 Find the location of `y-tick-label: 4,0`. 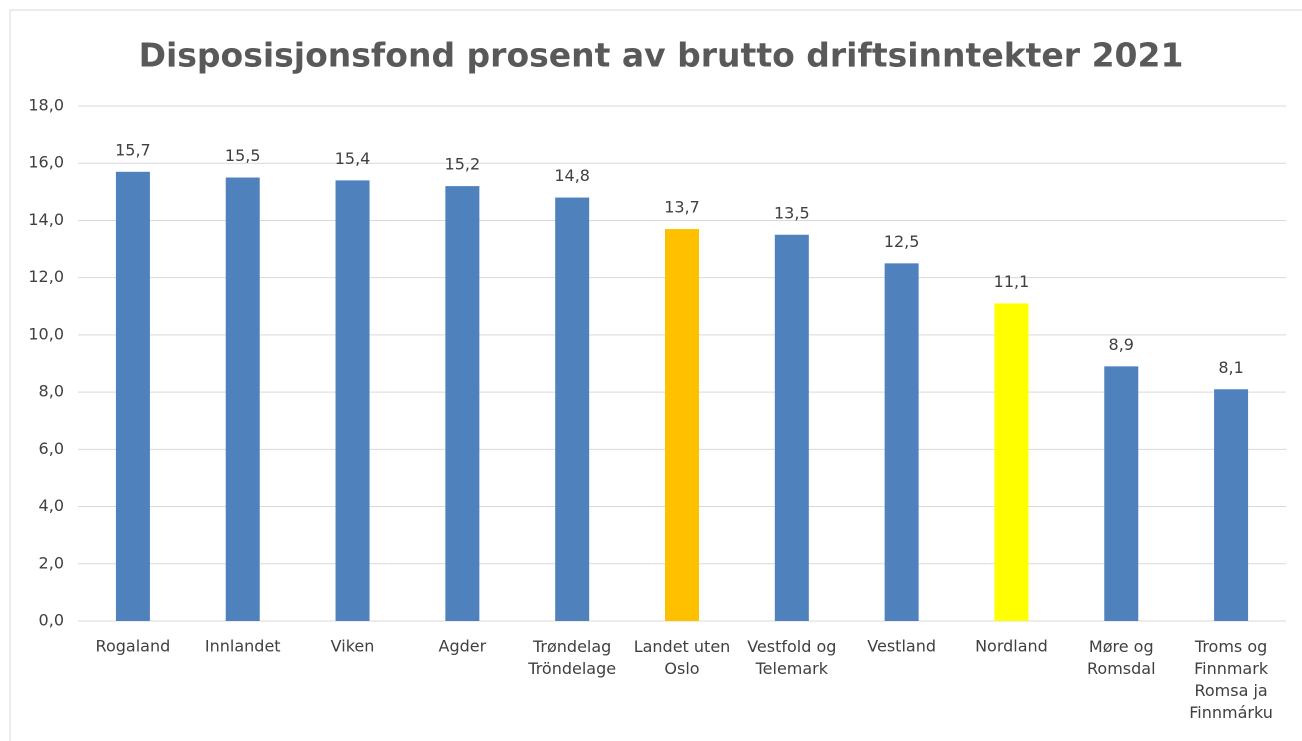

y-tick-label: 4,0 is located at coordinates (51, 505).